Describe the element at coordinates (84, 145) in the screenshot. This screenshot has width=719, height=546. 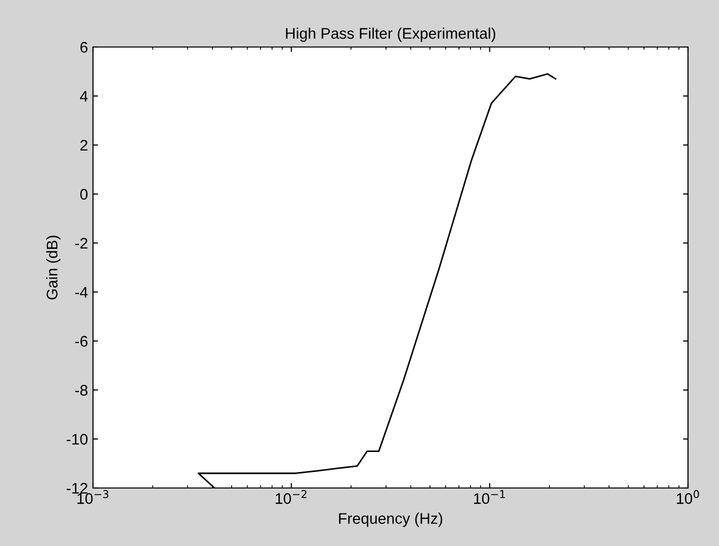
I see `y-tick-label: 2` at that location.